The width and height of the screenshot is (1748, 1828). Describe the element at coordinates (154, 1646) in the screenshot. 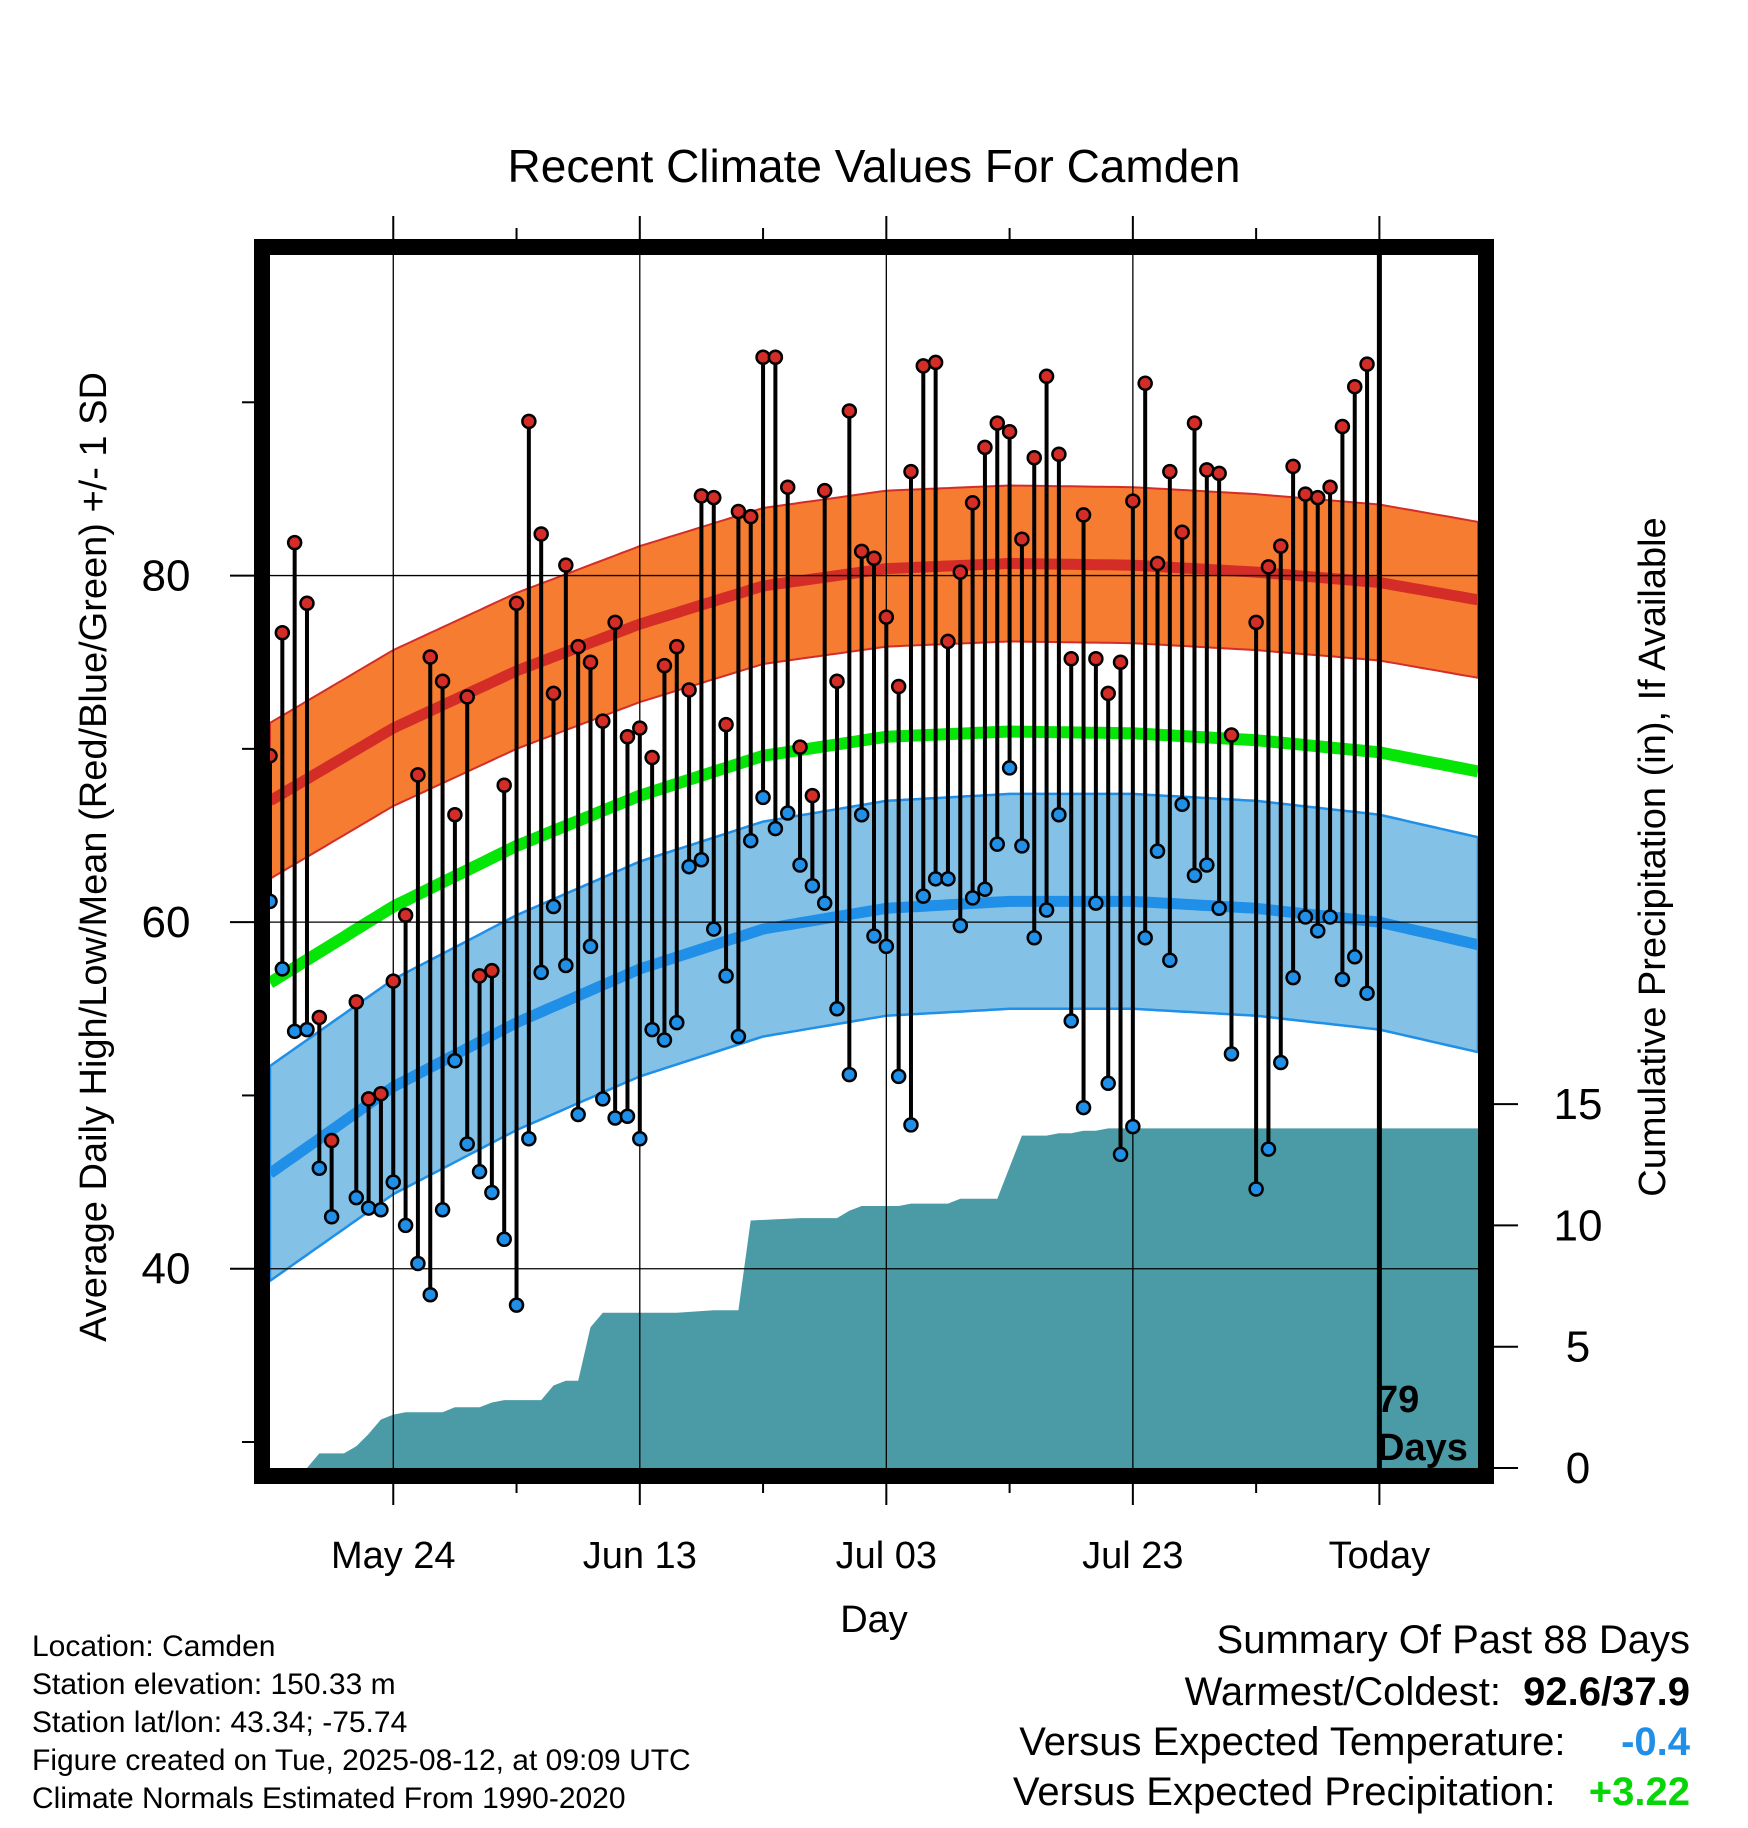

I see `location-text: Location: Camden` at that location.